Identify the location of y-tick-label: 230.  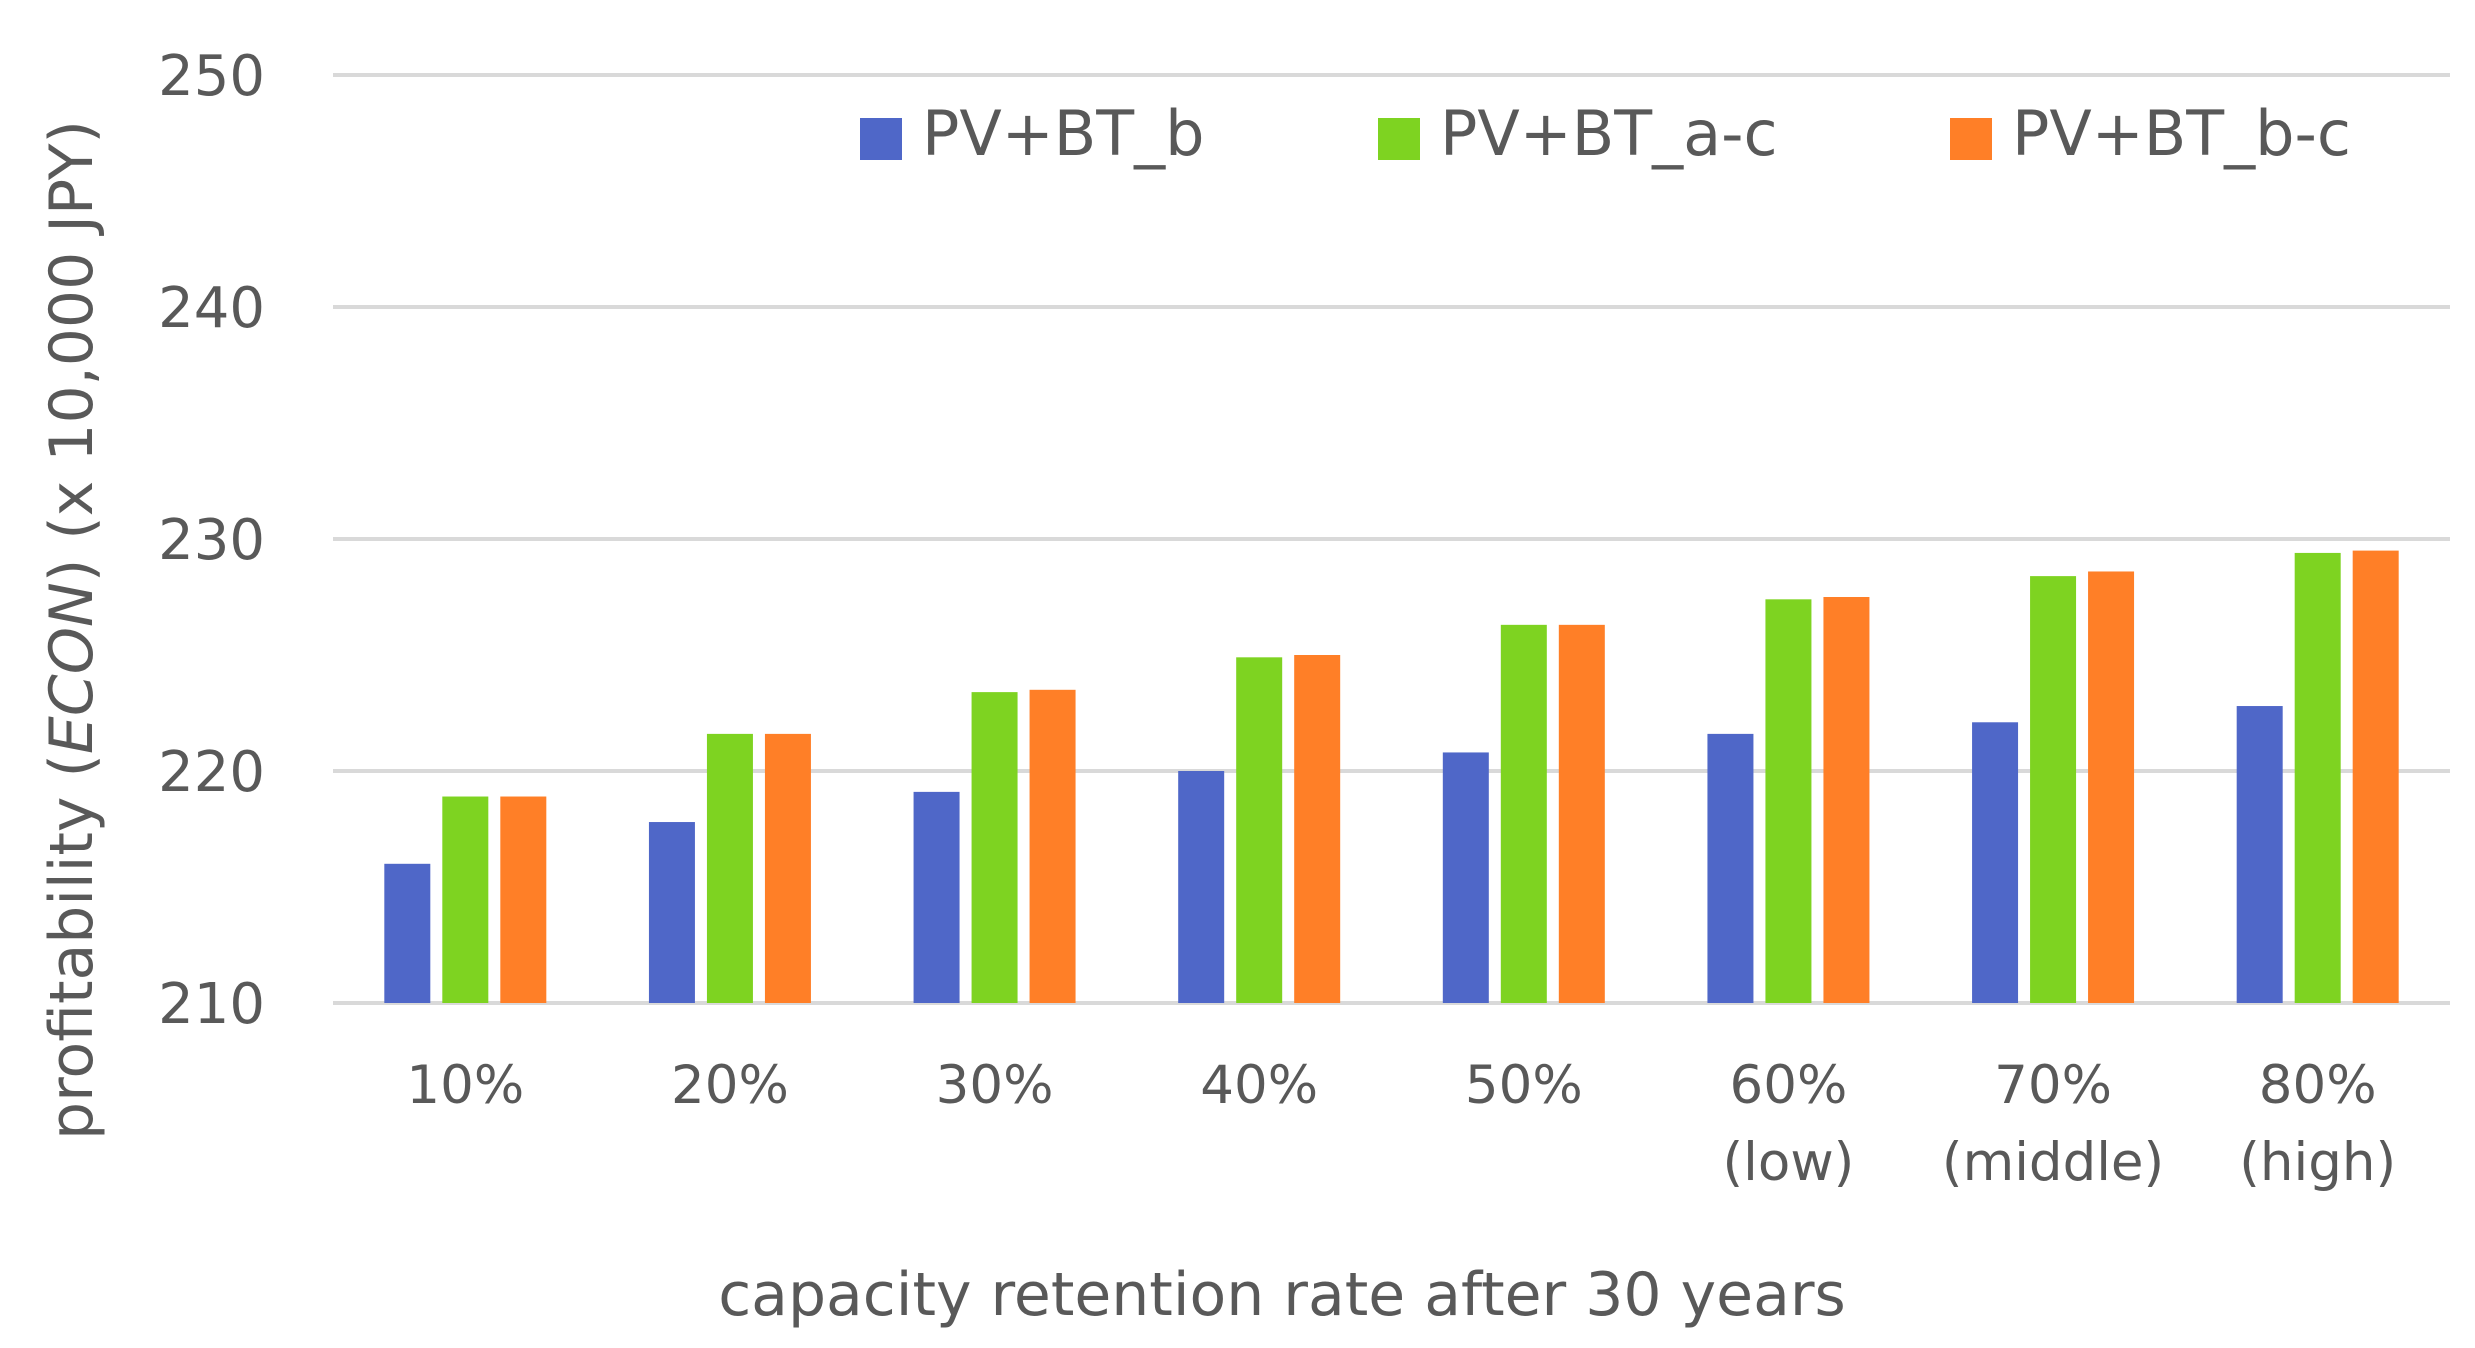
(211, 540).